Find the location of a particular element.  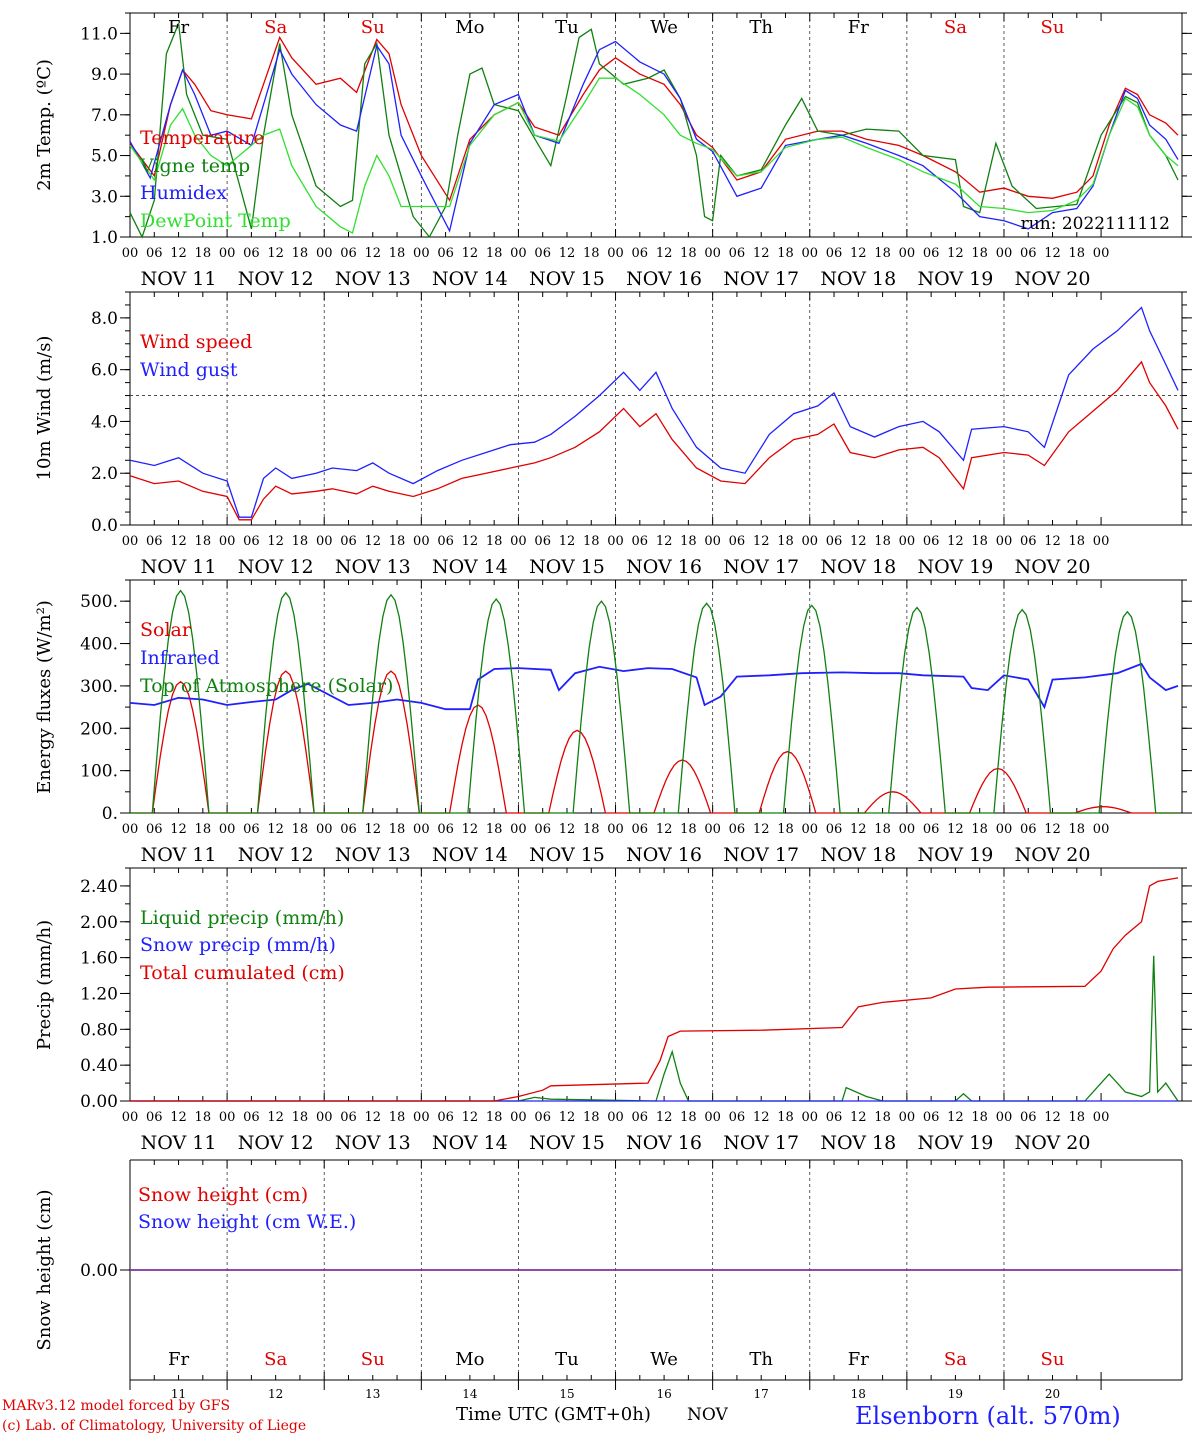

series-line-wind-gust is located at coordinates (654, 412).